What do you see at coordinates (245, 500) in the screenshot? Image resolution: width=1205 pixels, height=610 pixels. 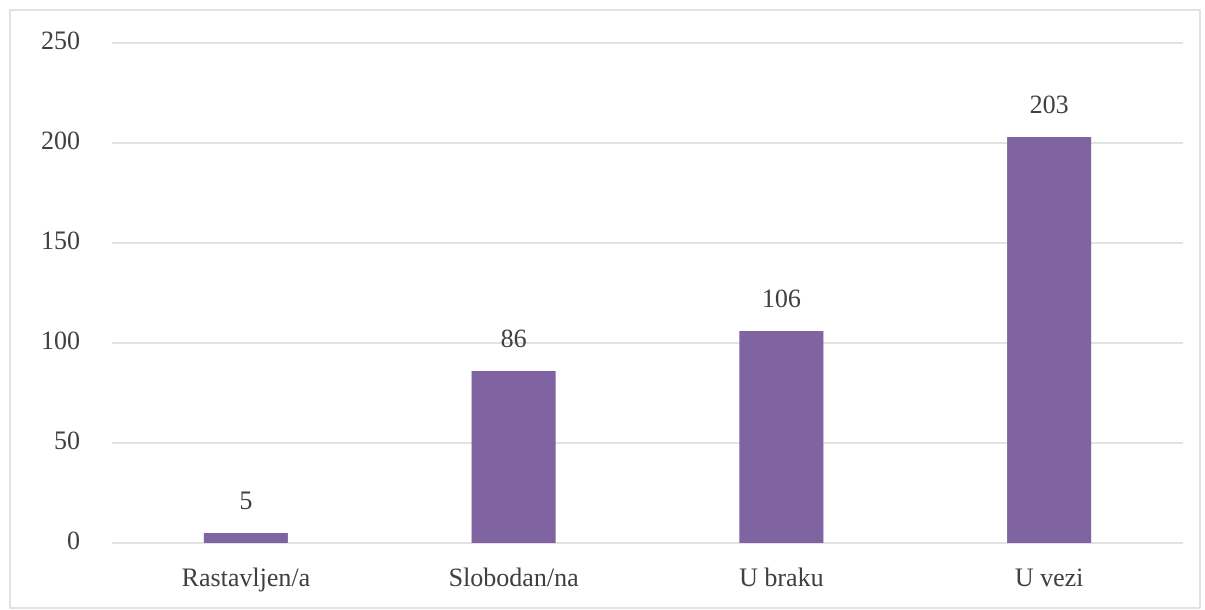 I see `data-label: 5` at bounding box center [245, 500].